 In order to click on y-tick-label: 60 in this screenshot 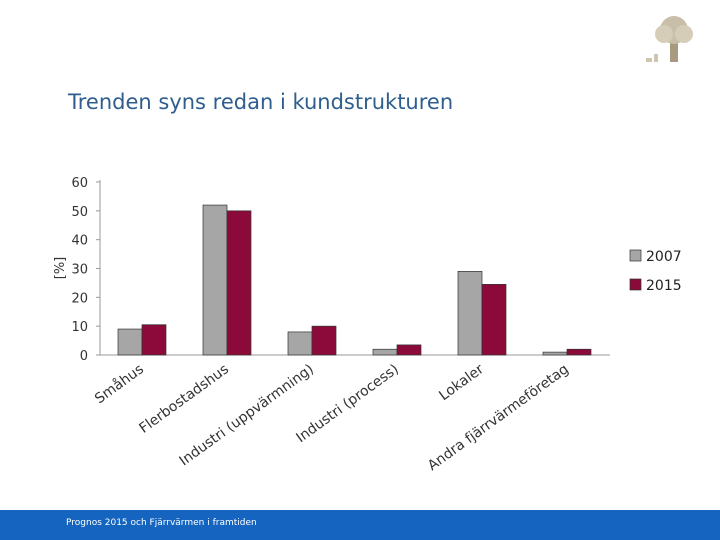, I will do `click(79, 183)`.